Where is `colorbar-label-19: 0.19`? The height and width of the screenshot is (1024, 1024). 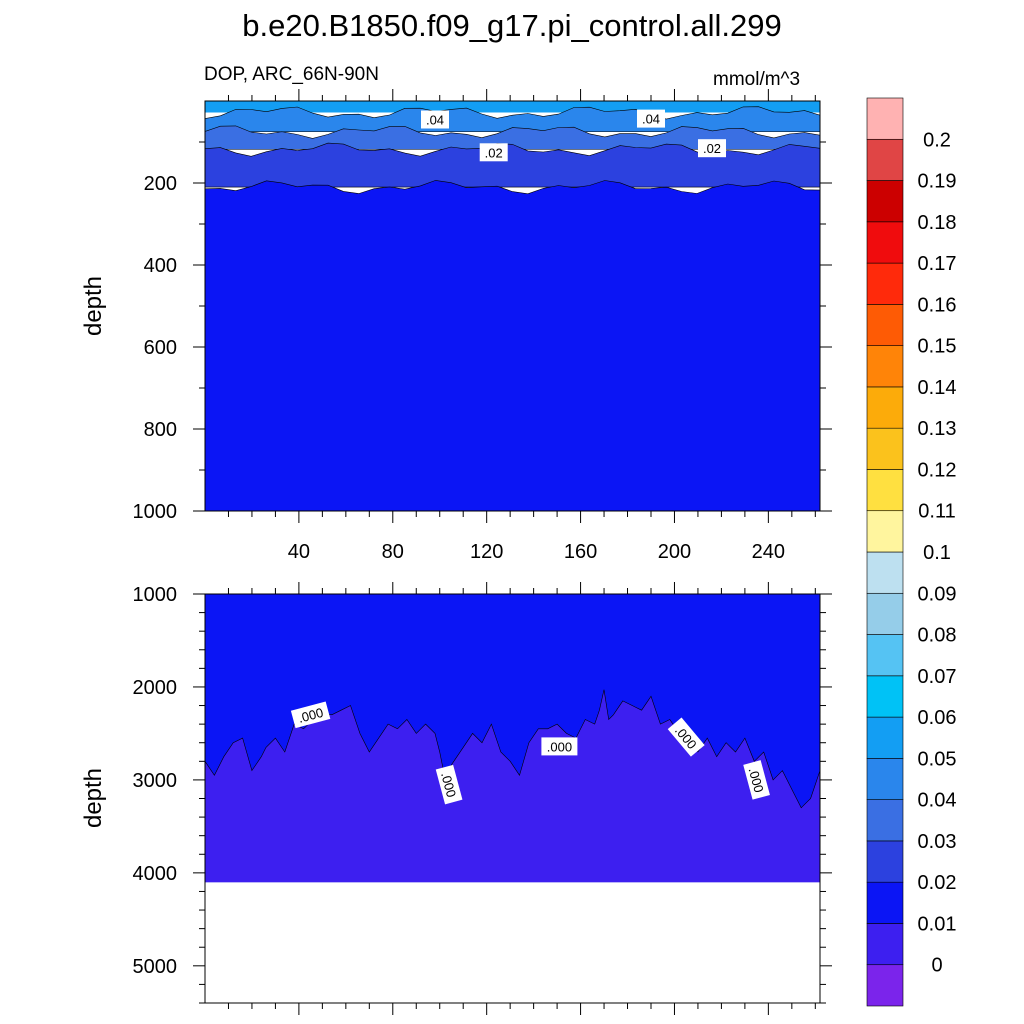
colorbar-label-19: 0.19 is located at coordinates (937, 182).